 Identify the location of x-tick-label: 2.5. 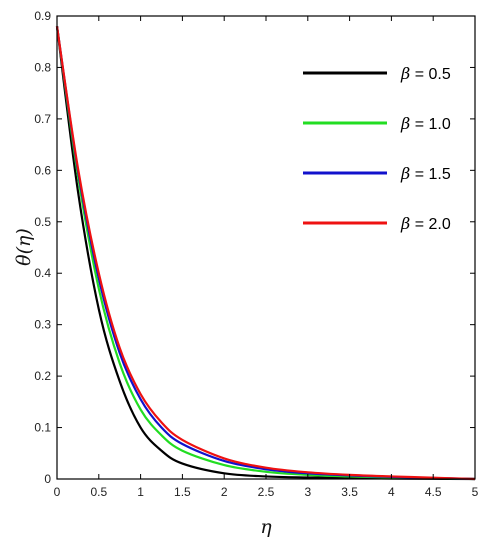
(266, 492).